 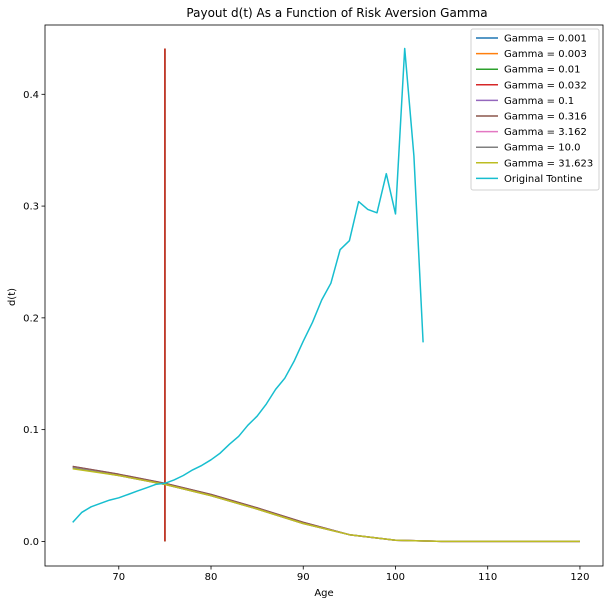 What do you see at coordinates (545, 117) in the screenshot?
I see `legend-entry: Gamma = 0.316` at bounding box center [545, 117].